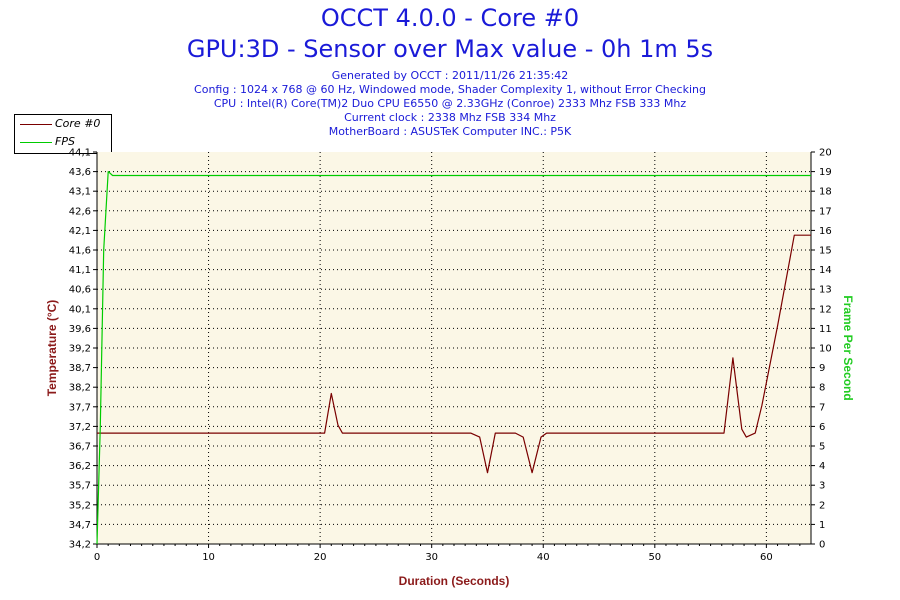 This screenshot has height=600, width=900. What do you see at coordinates (654, 557) in the screenshot?
I see `x-tick-label: 50` at bounding box center [654, 557].